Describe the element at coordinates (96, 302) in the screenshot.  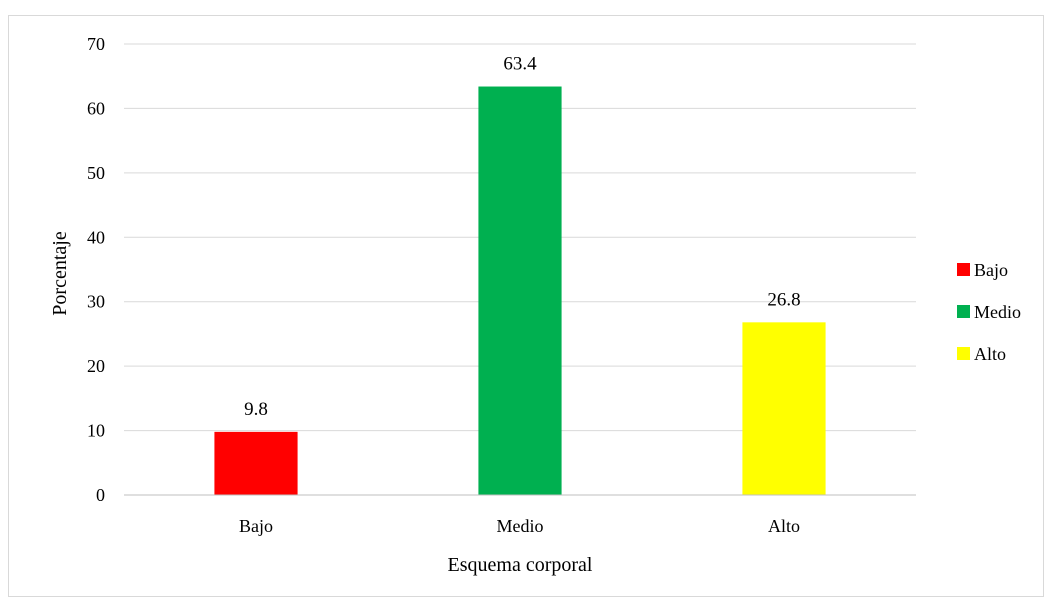
I see `y-tick-label: 30` at that location.